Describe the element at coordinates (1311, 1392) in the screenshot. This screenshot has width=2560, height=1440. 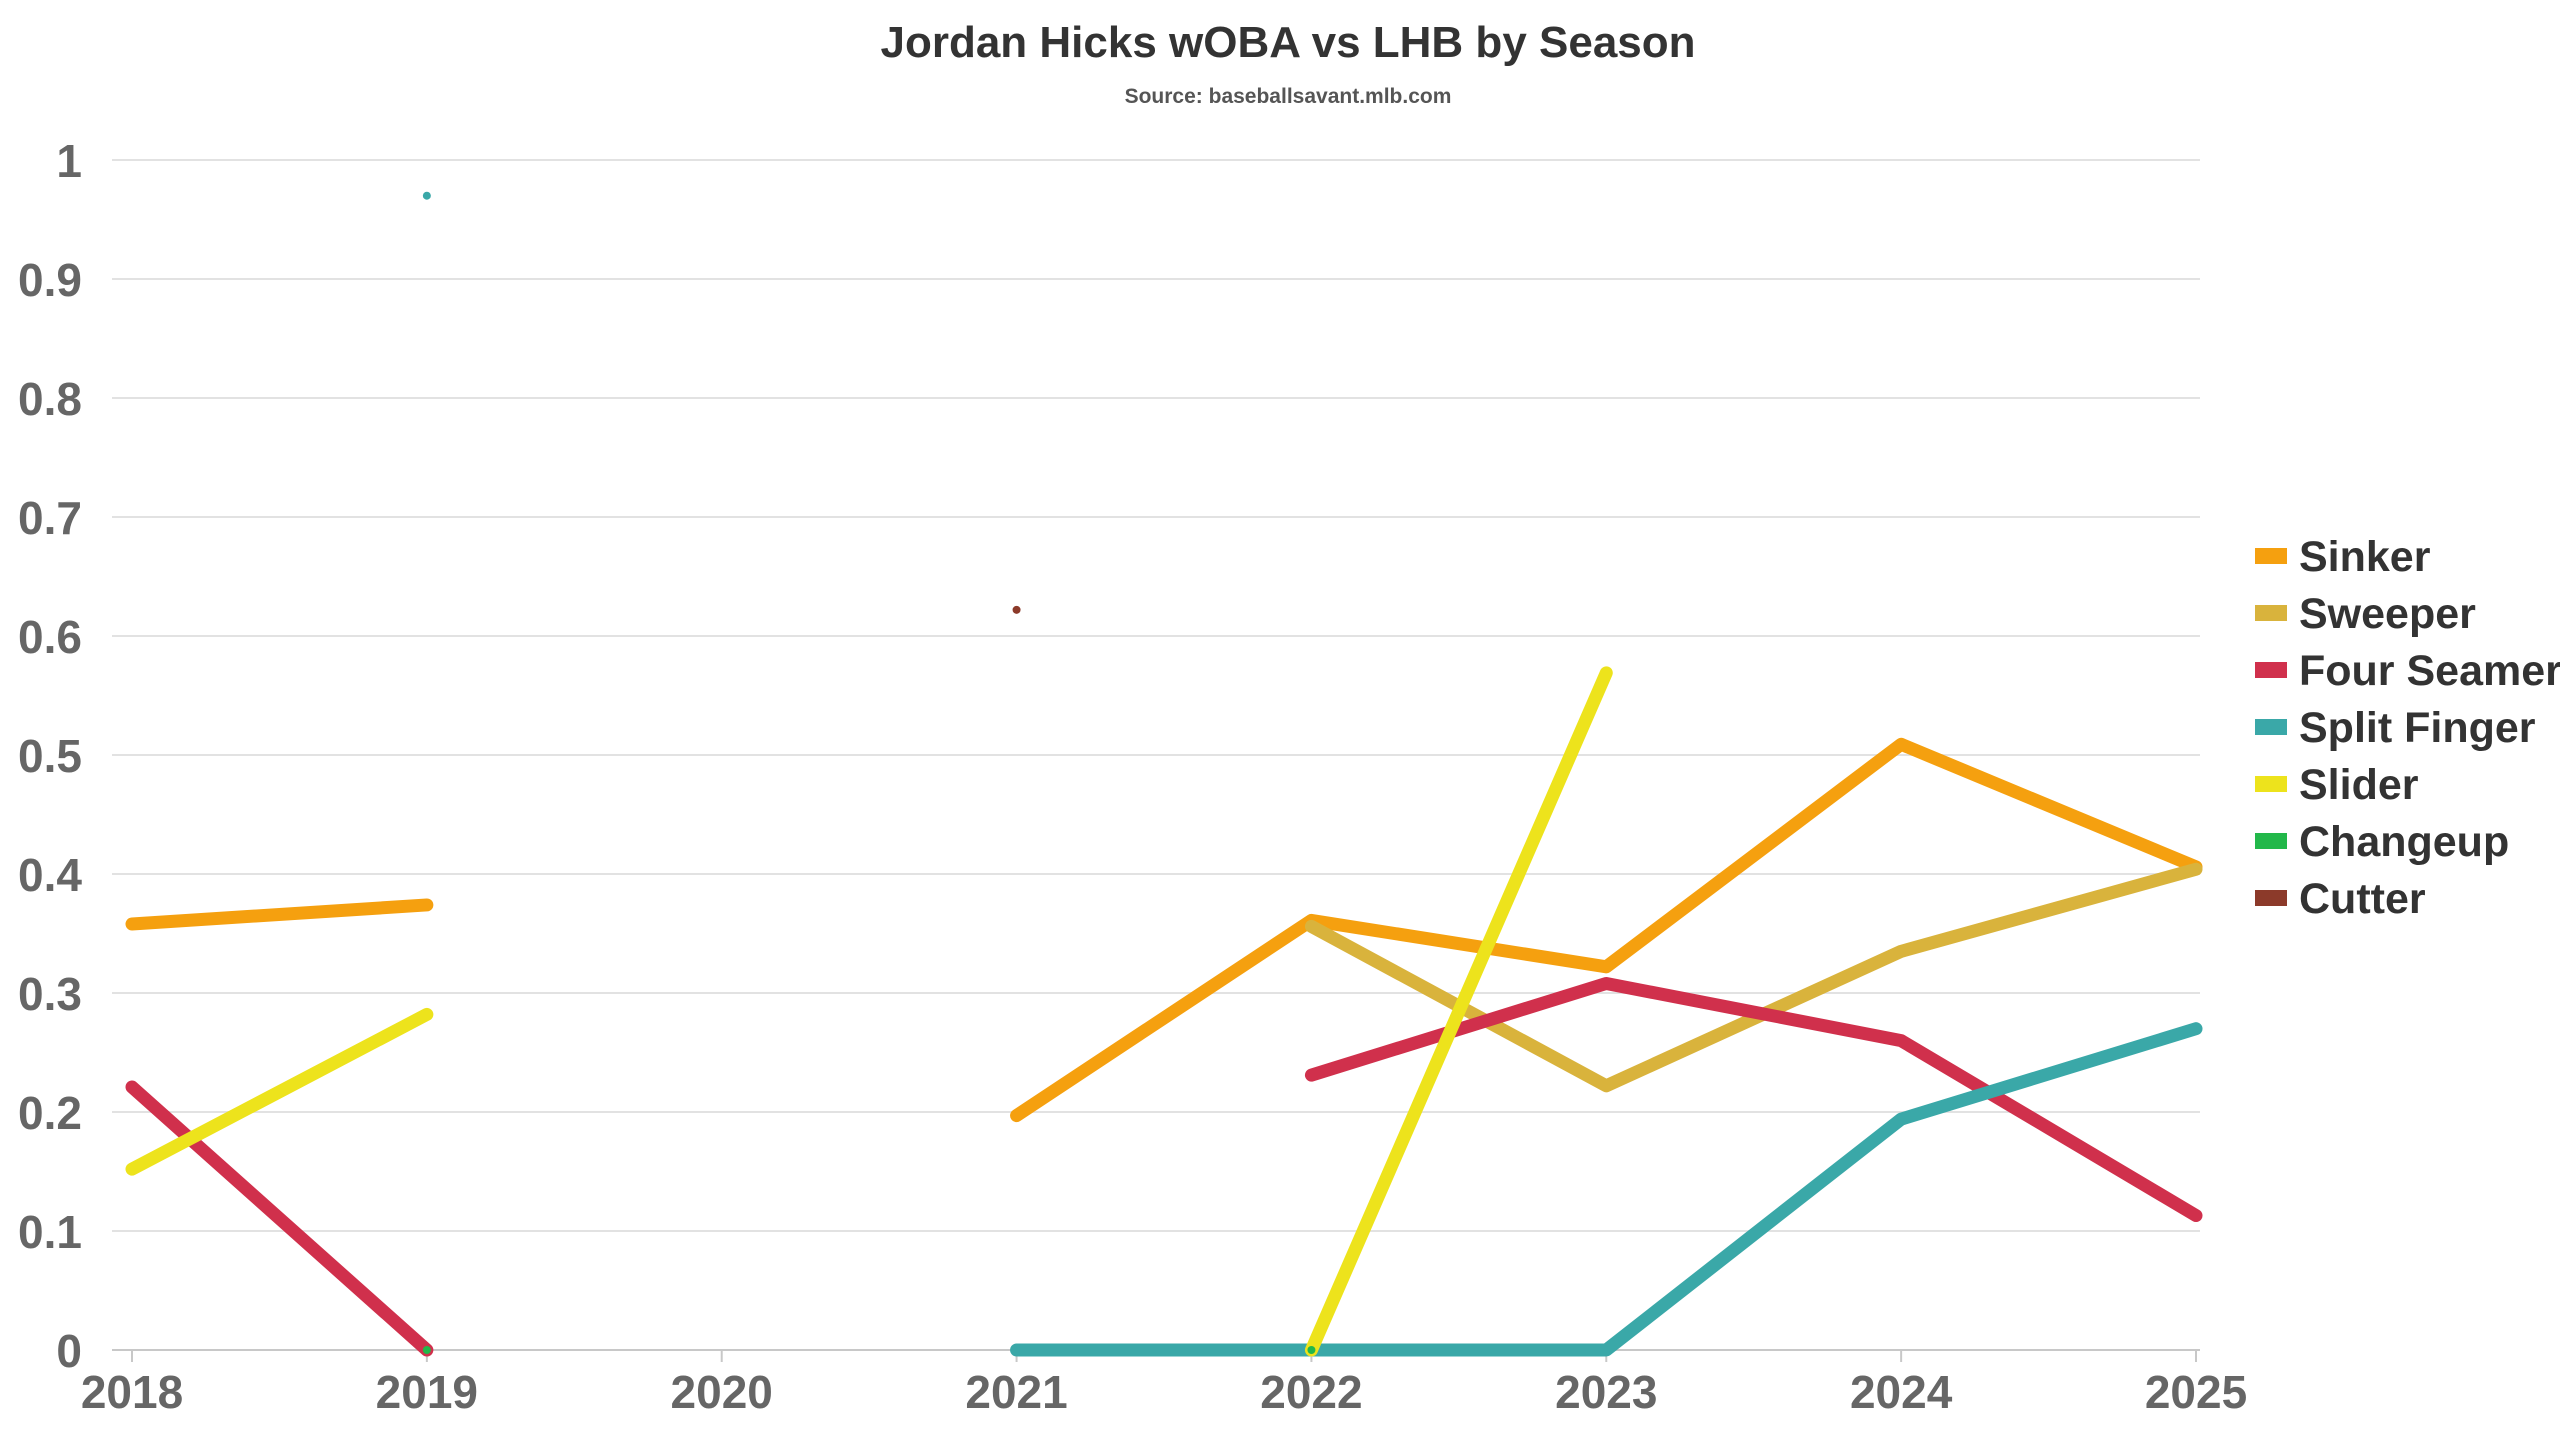
I see `x-tick-label: 2022` at that location.